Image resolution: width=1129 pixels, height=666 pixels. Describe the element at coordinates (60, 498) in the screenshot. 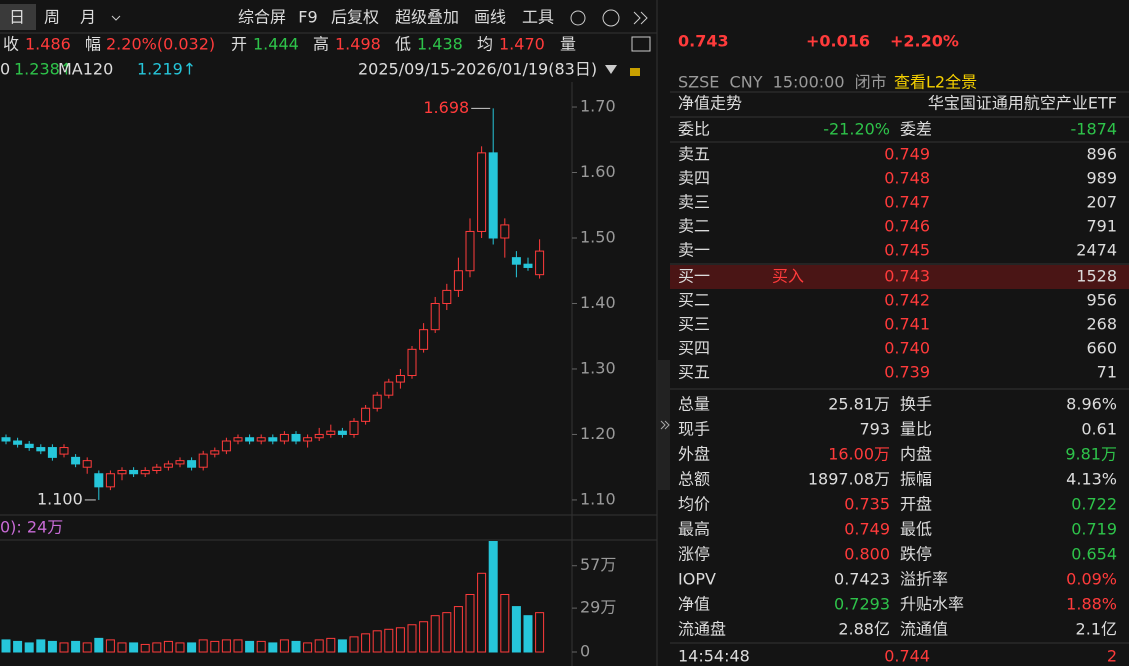

I see `min-label: 1.100` at that location.